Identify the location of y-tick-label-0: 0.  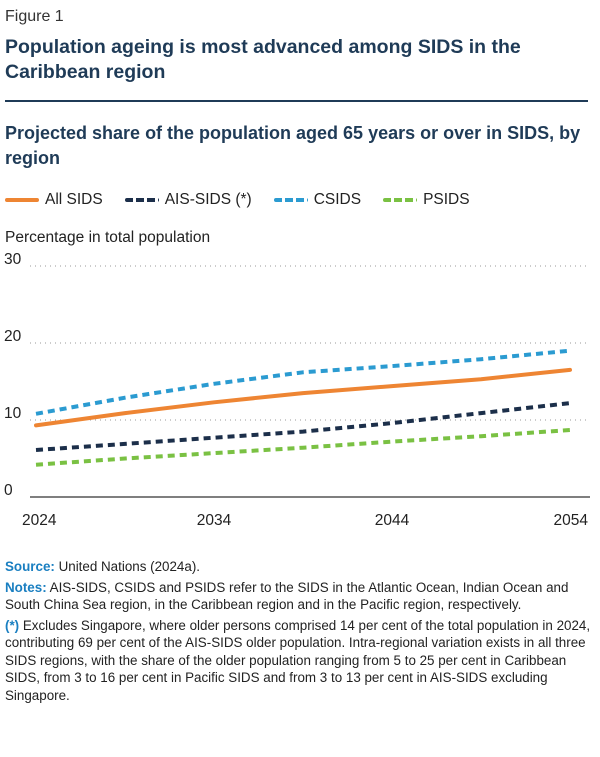
(8, 490).